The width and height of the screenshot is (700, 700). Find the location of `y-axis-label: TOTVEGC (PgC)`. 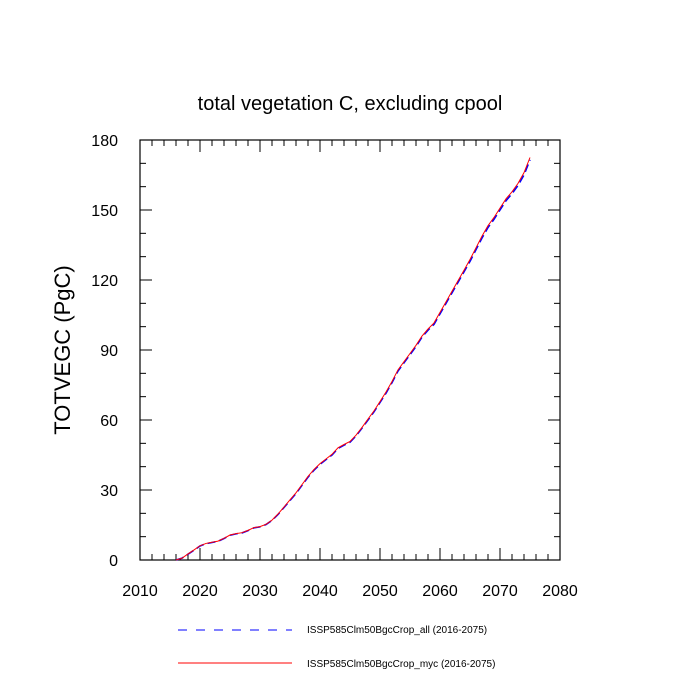

y-axis-label: TOTVEGC (PgC) is located at coordinates (62, 350).